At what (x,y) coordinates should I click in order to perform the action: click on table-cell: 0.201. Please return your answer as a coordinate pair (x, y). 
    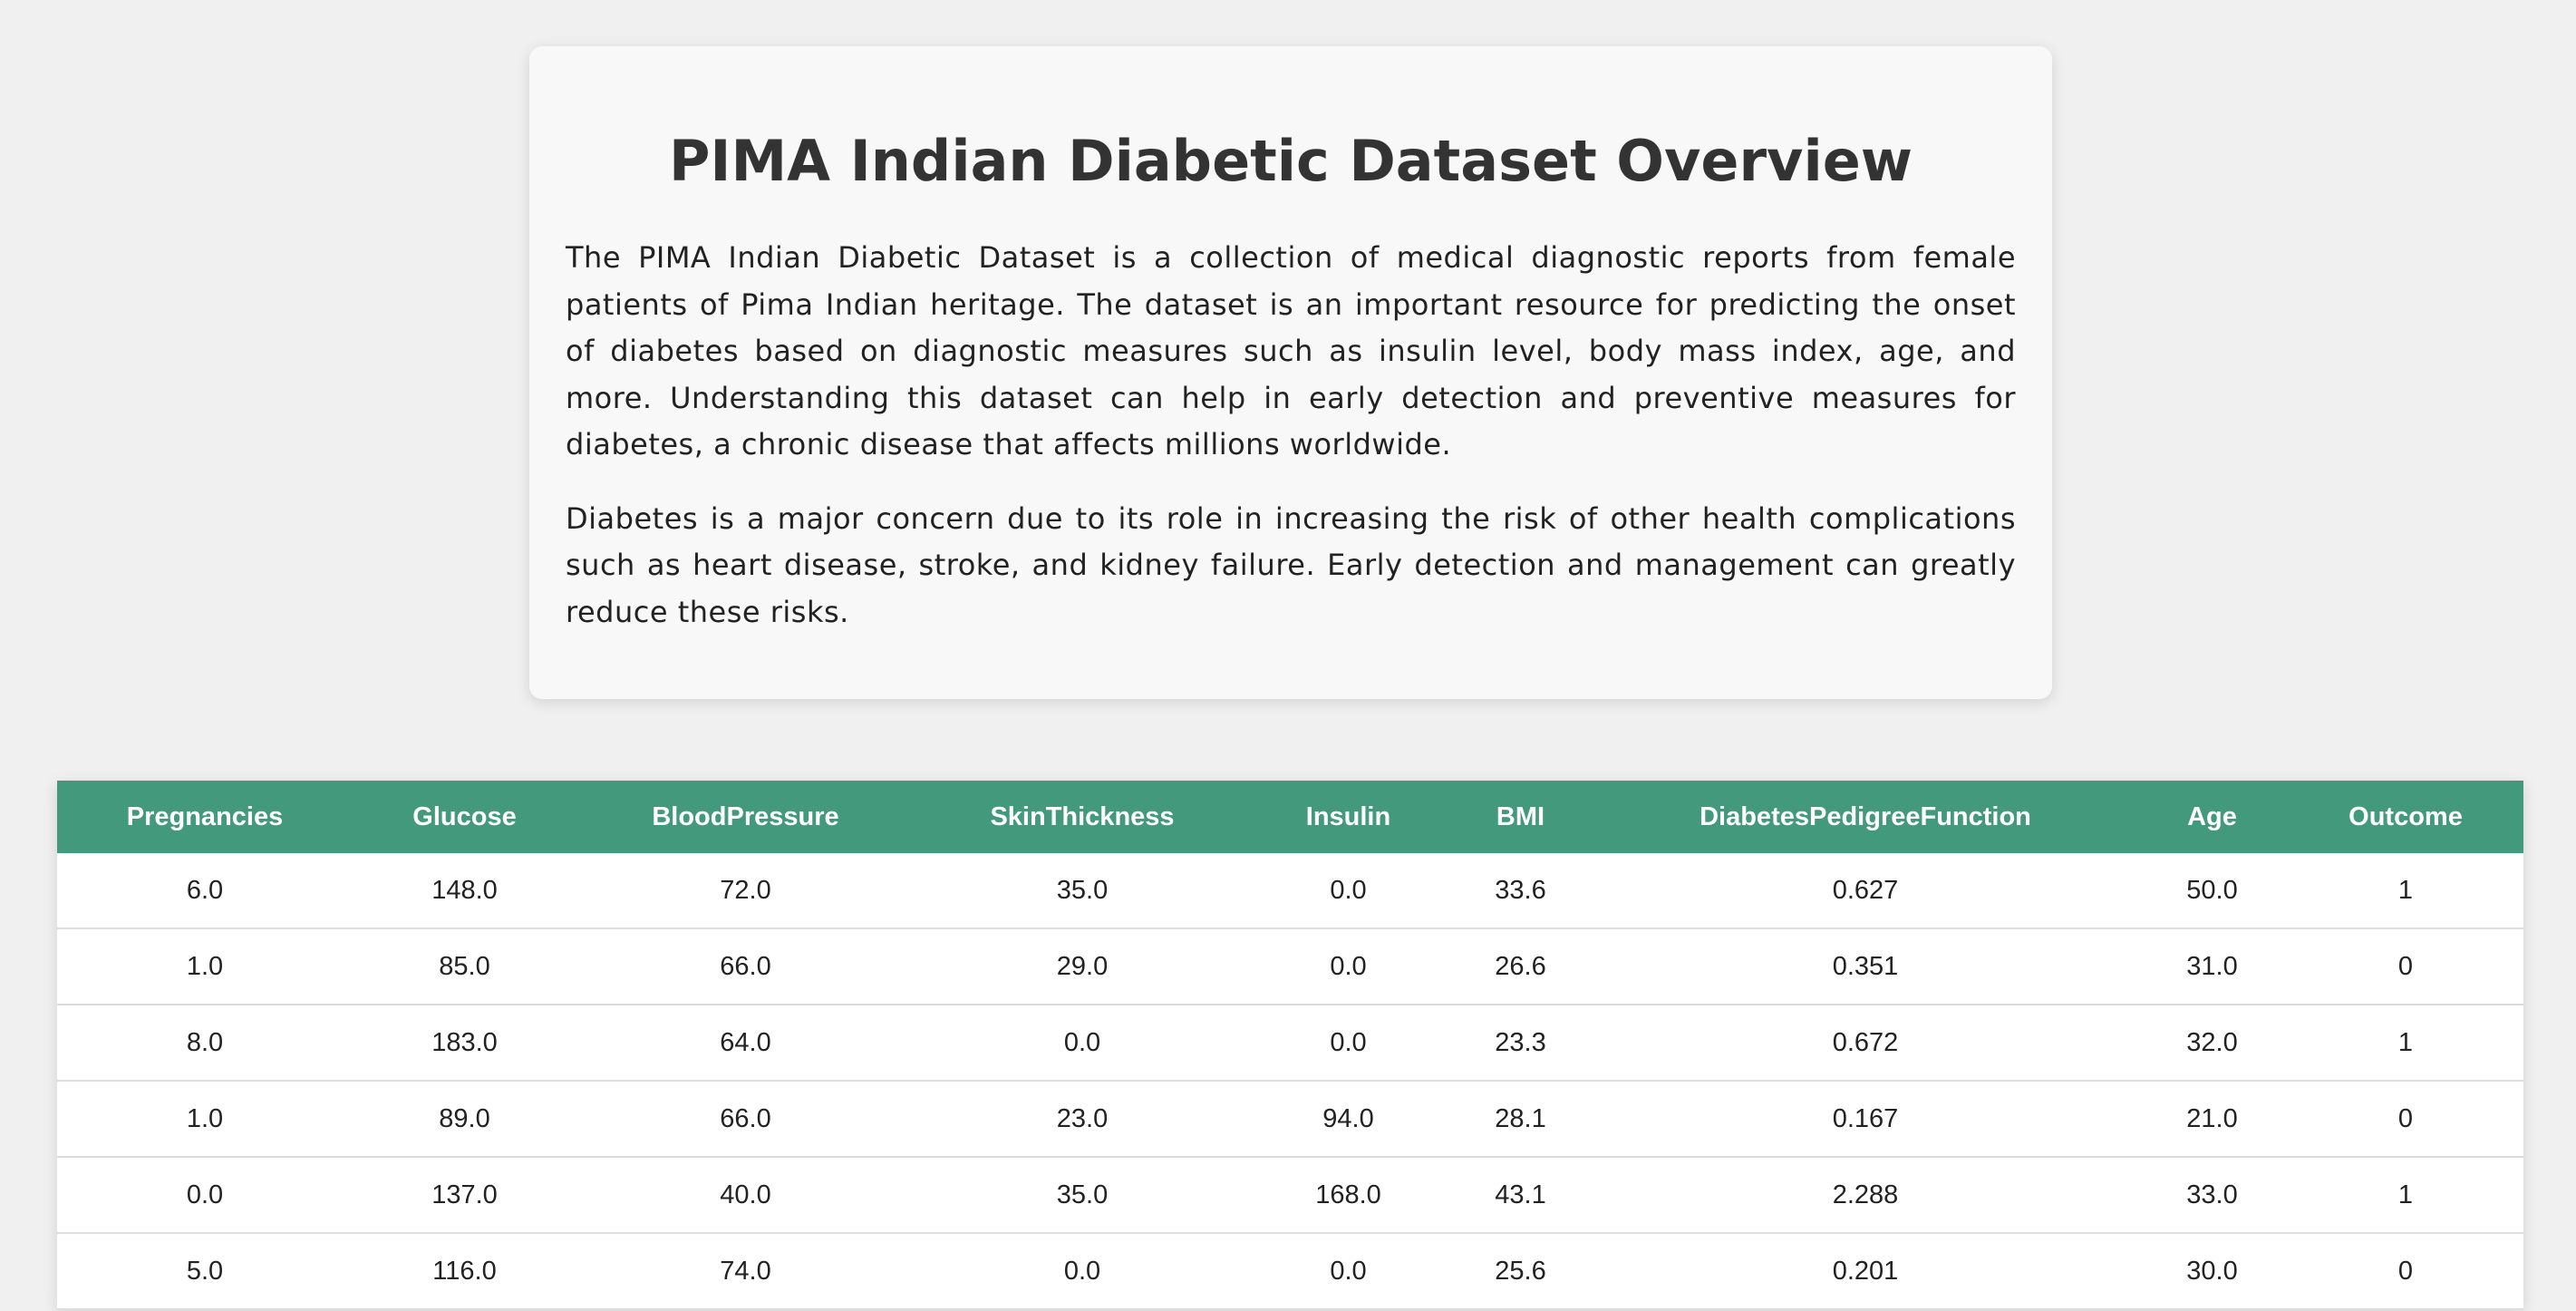
    Looking at the image, I should click on (1865, 1271).